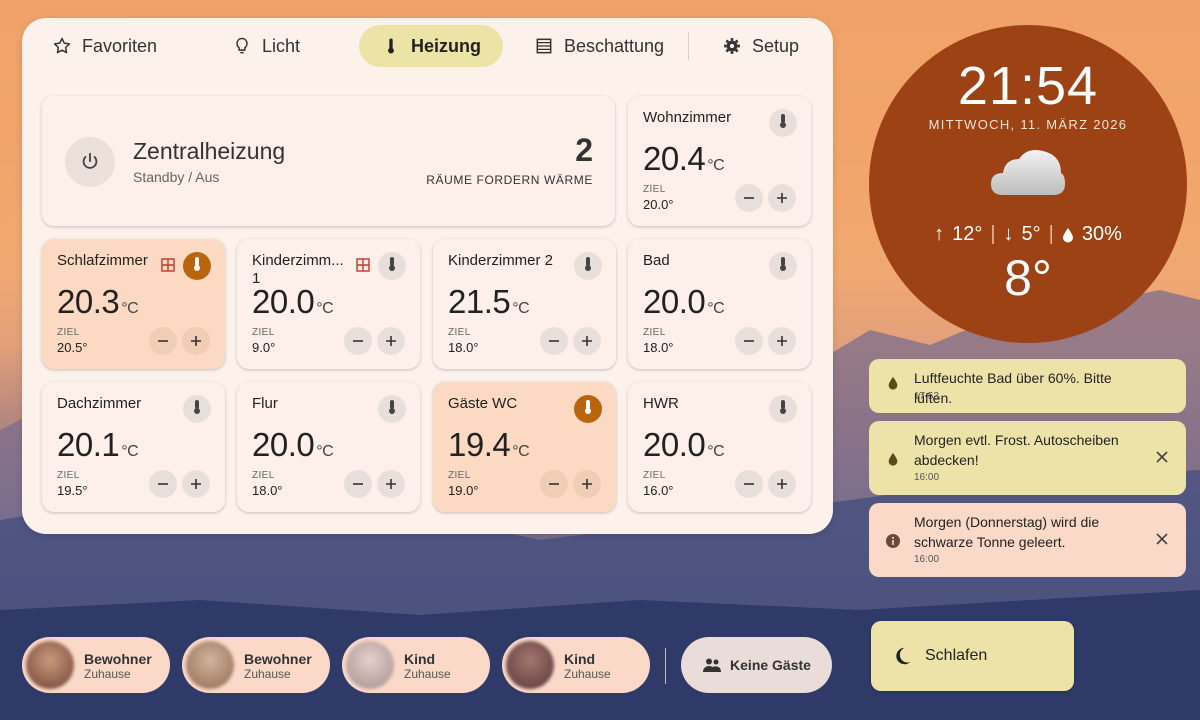  Describe the element at coordinates (62, 46) in the screenshot. I see `star-icon` at that location.